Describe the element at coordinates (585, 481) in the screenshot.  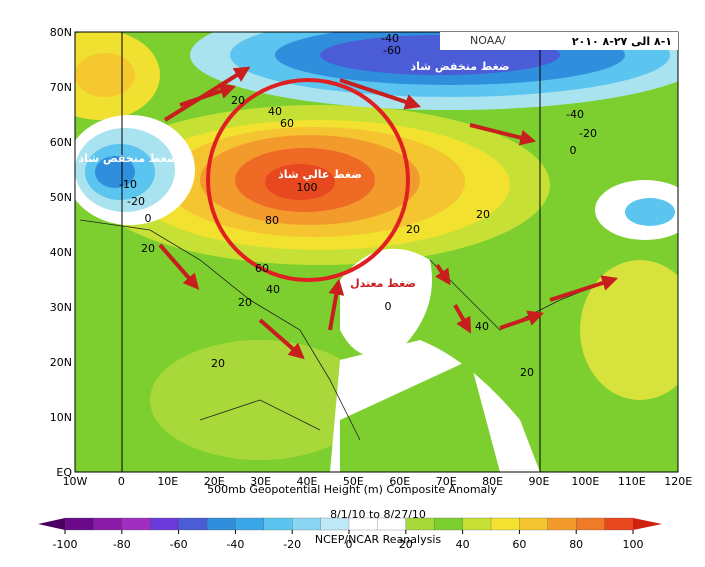
I see `lon-label: 100E` at that location.